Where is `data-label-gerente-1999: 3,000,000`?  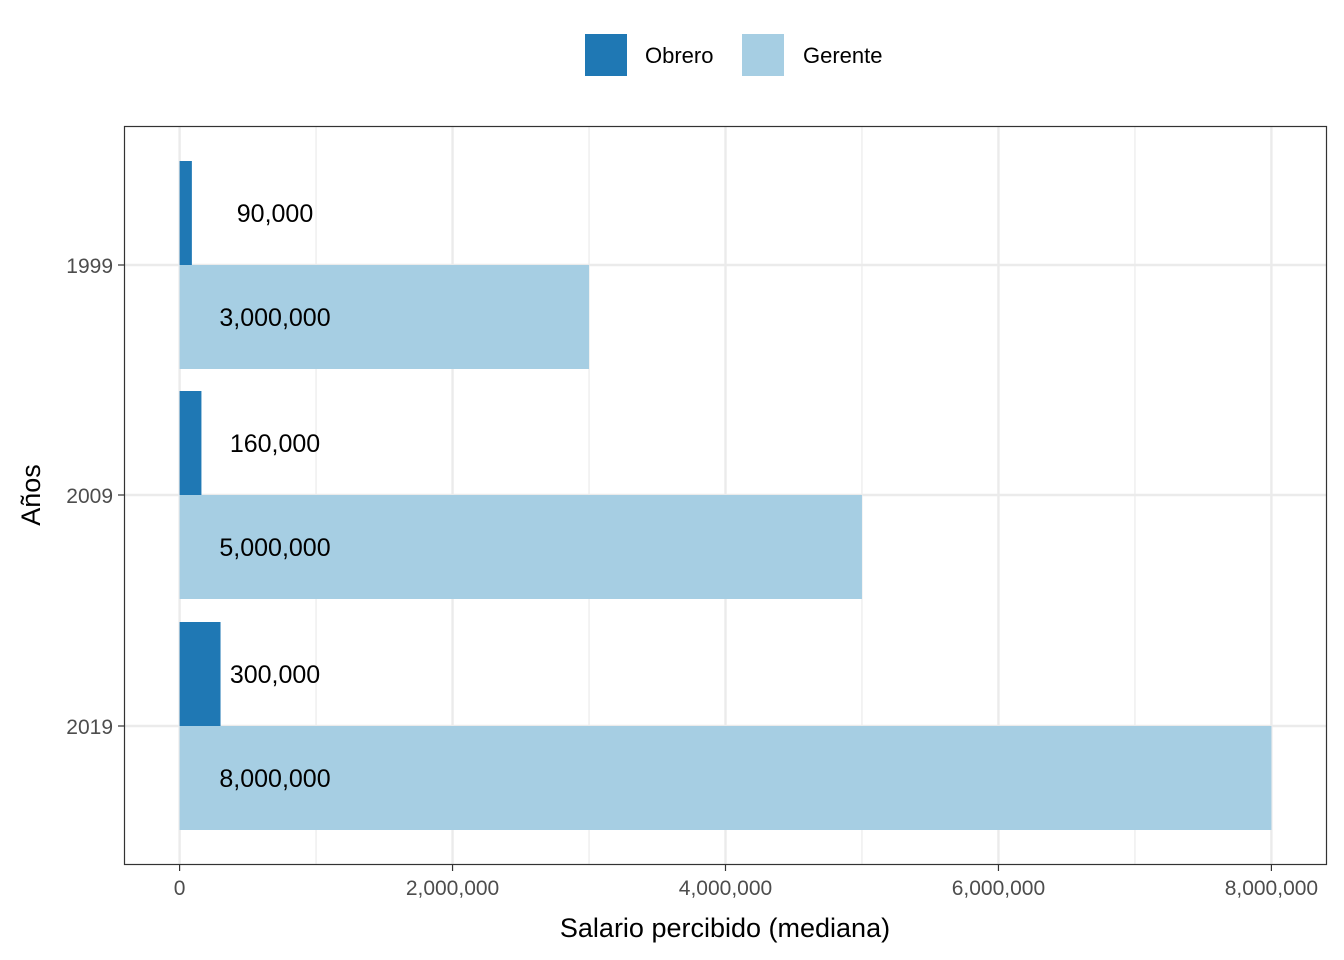
data-label-gerente-1999: 3,000,000 is located at coordinates (274, 318).